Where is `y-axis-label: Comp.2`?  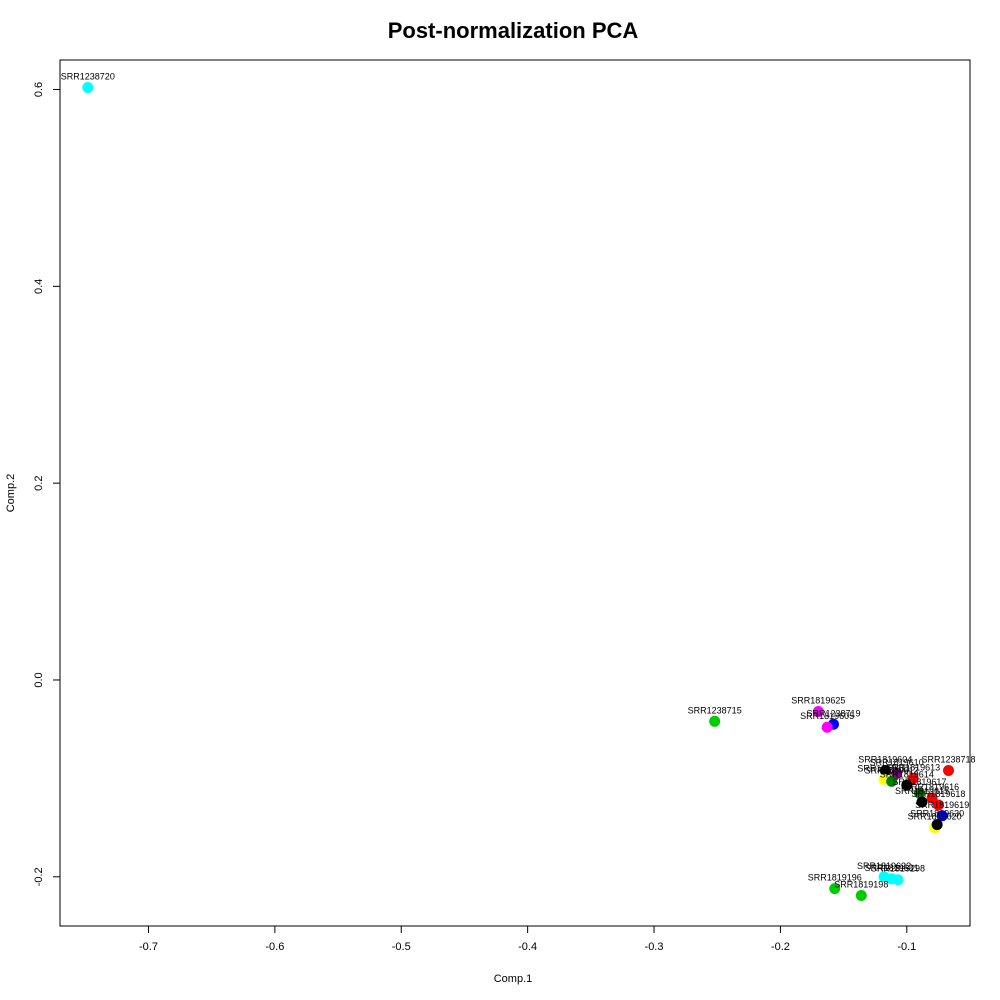 y-axis-label: Comp.2 is located at coordinates (11, 493).